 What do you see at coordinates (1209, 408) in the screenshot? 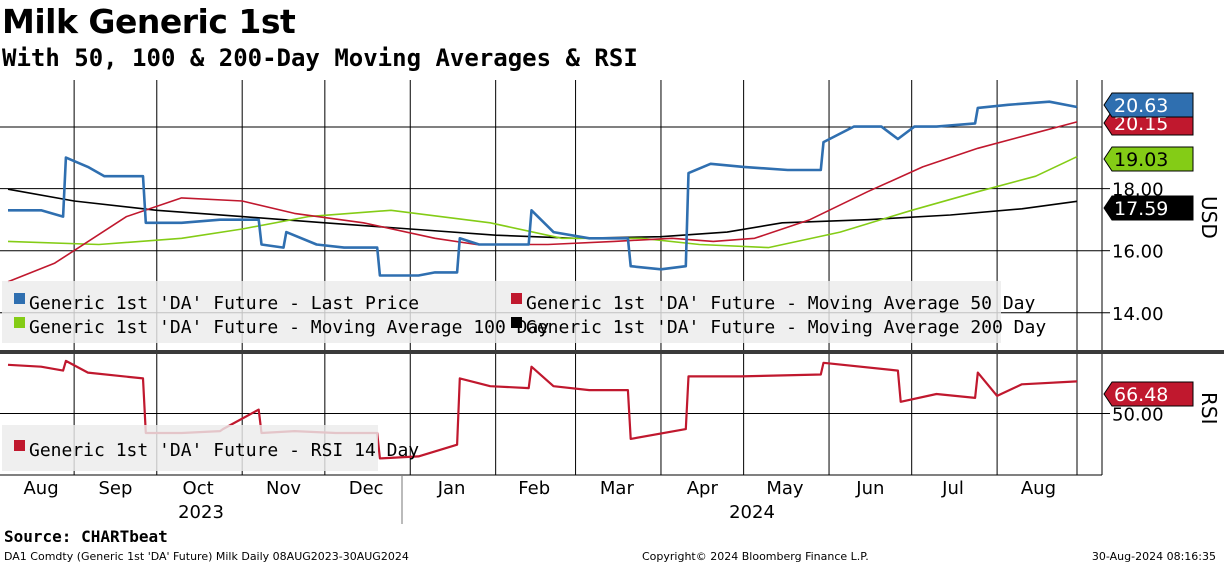
I see `rsi-axis-title: RSI` at bounding box center [1209, 408].